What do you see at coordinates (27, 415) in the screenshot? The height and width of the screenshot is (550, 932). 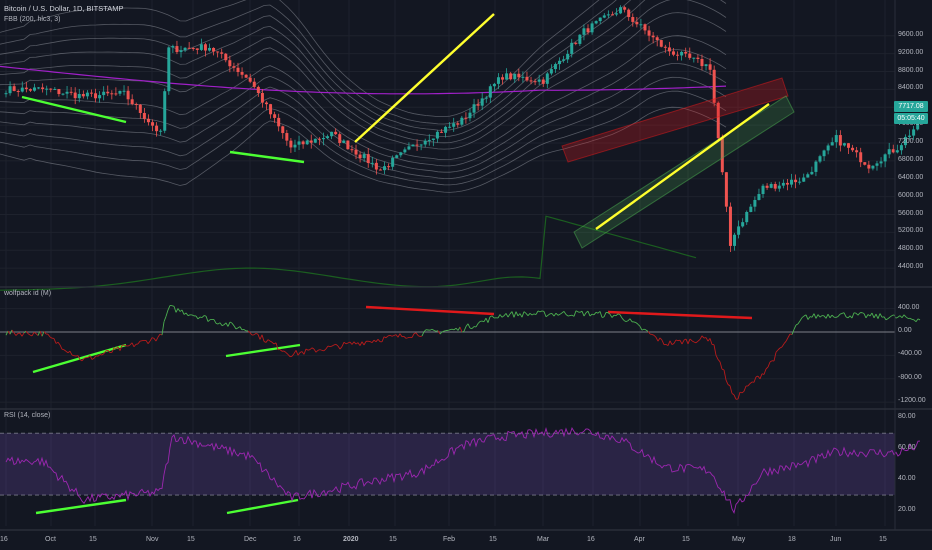 I see `rsi-indicator-label: RSI (14, close)` at bounding box center [27, 415].